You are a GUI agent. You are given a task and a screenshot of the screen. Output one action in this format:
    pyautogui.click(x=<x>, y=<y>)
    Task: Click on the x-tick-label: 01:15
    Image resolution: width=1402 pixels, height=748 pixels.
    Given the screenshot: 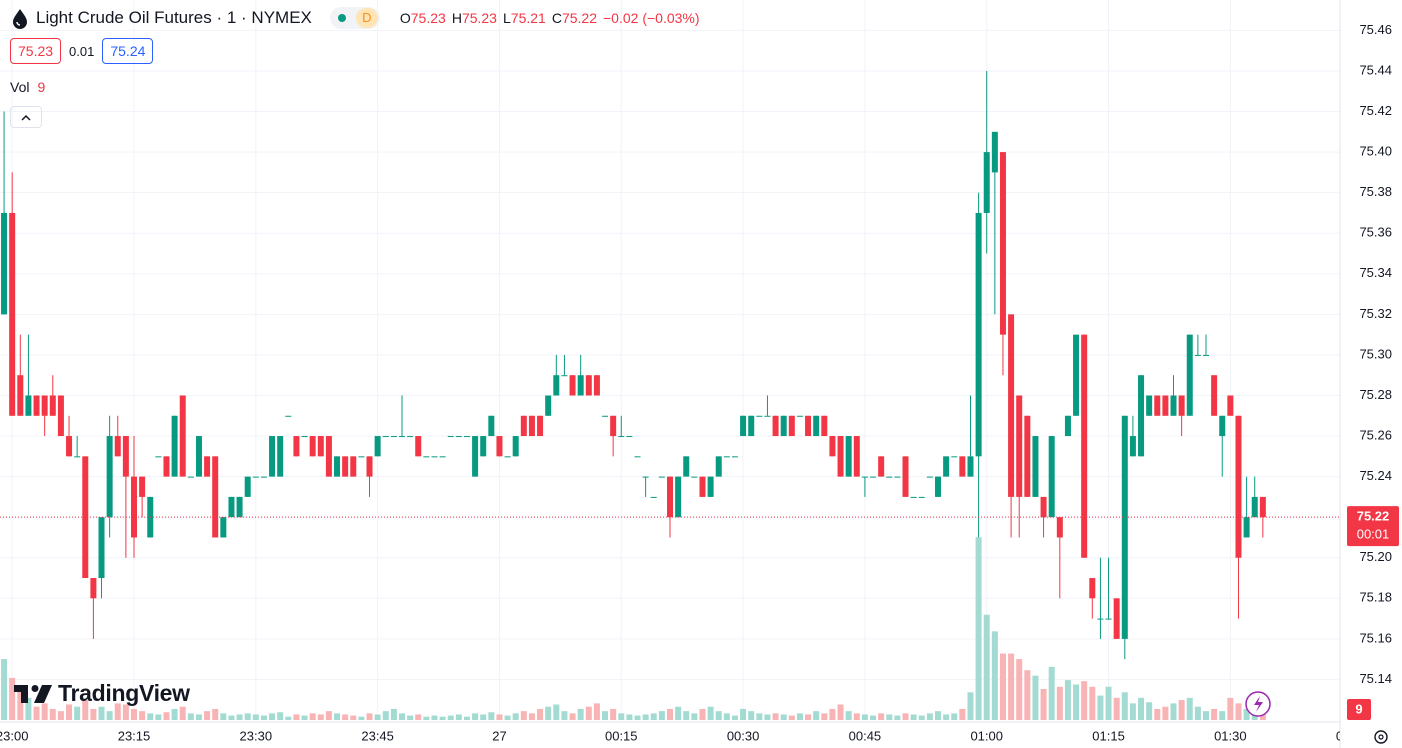 What is the action you would take?
    pyautogui.click(x=1108, y=735)
    